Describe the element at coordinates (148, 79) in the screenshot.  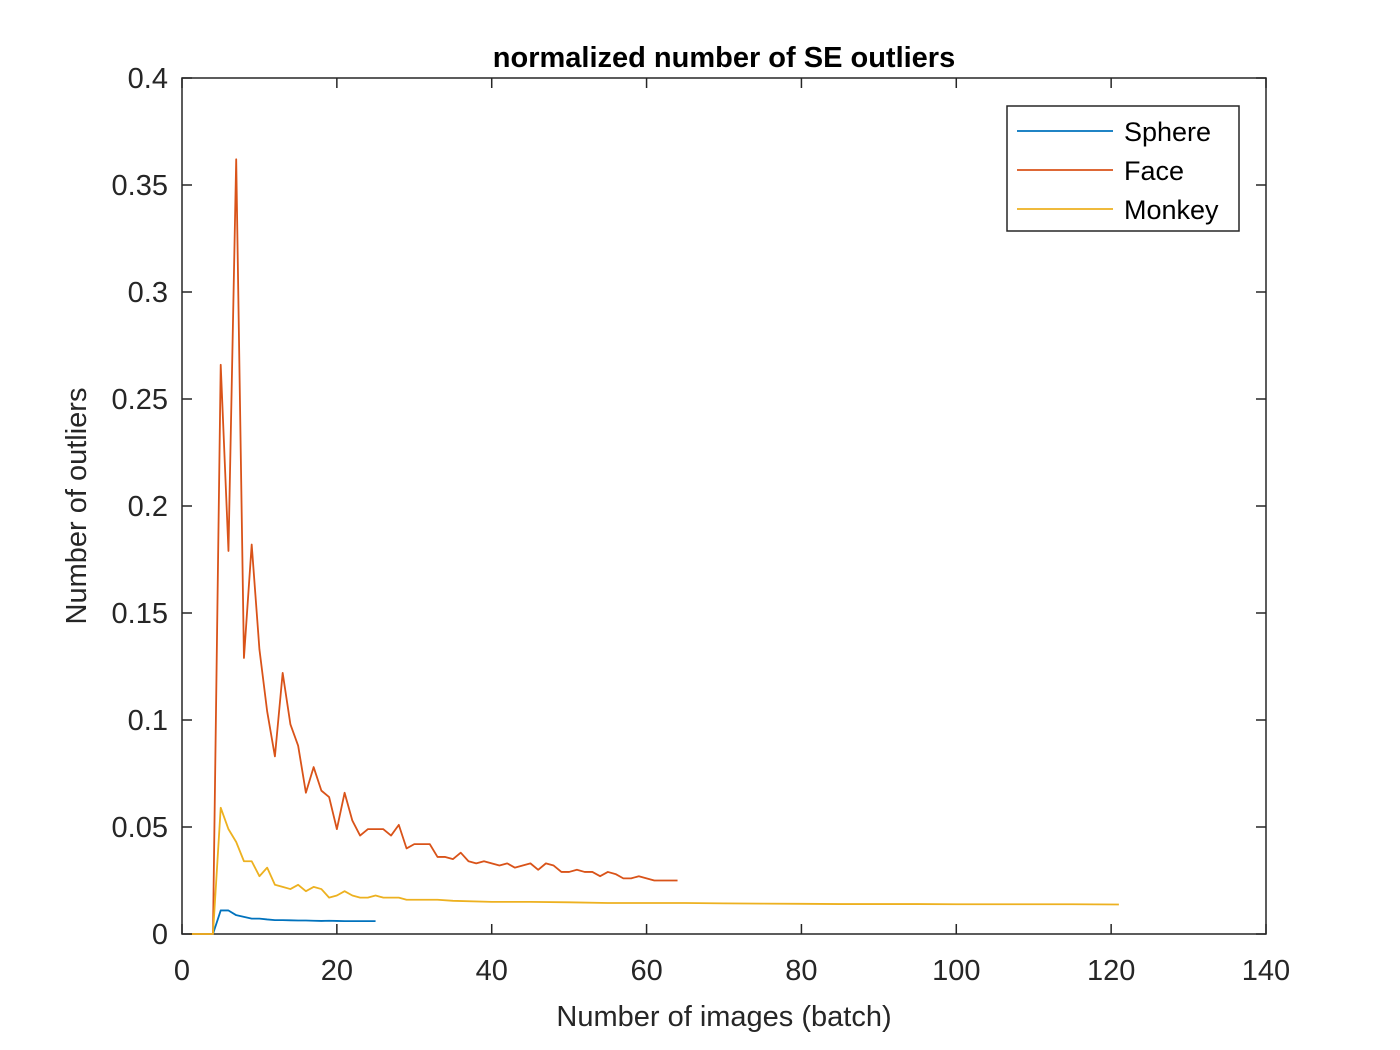
I see `y-tick-label: 0.4` at that location.